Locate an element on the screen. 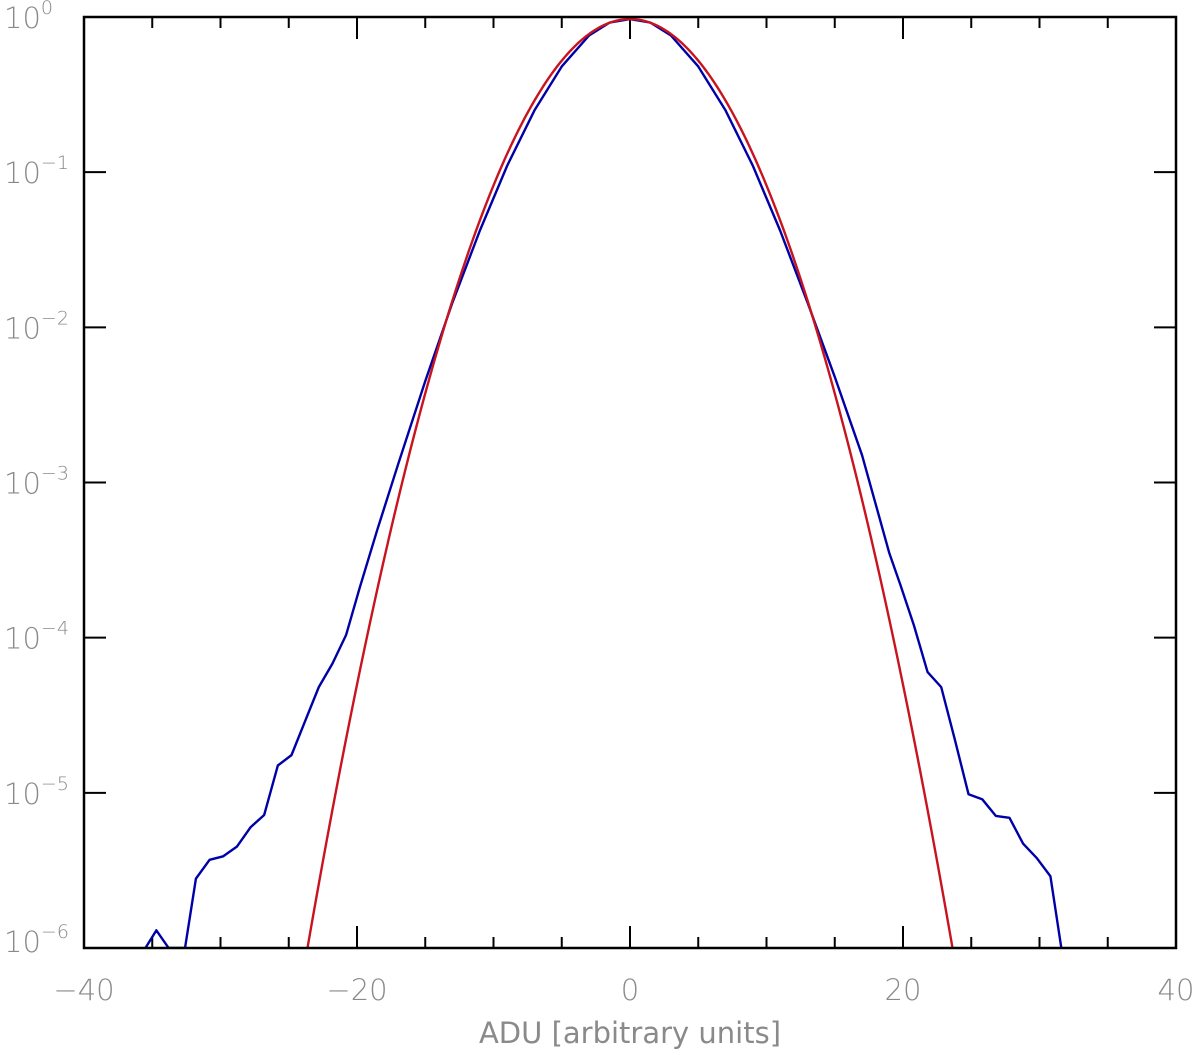  y-tick-label: 10⁰ is located at coordinates (28, 17).